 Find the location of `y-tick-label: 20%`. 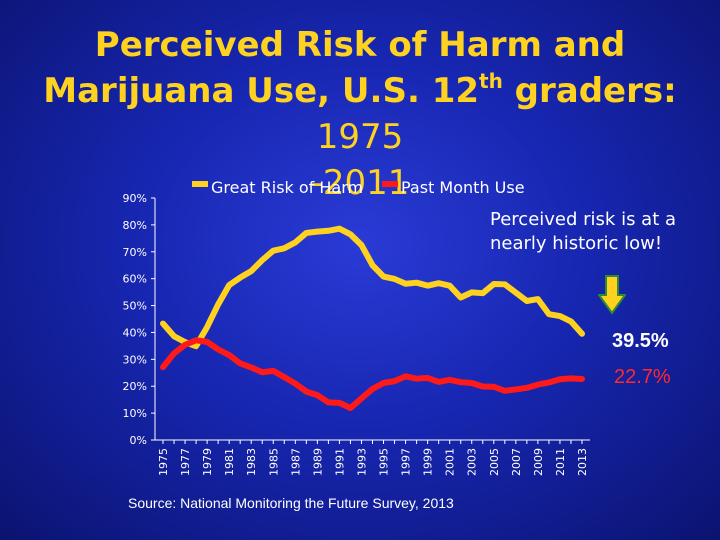

y-tick-label: 20% is located at coordinates (135, 386).